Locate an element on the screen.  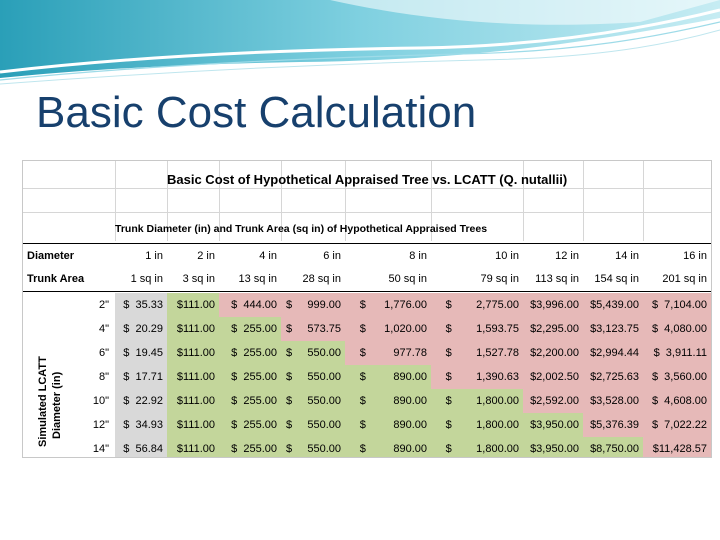
cost-cell: $ 34.93 is located at coordinates (141, 425).